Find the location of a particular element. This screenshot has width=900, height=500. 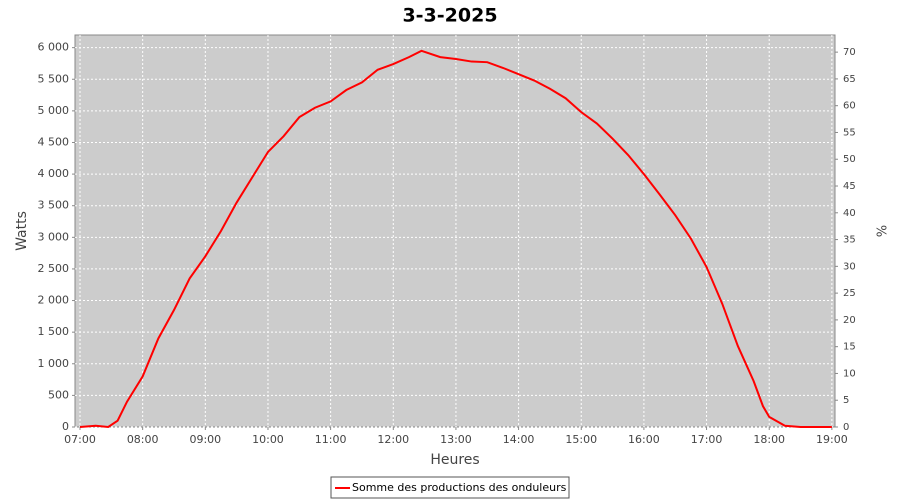

x-axis-label: Heures is located at coordinates (454, 460).